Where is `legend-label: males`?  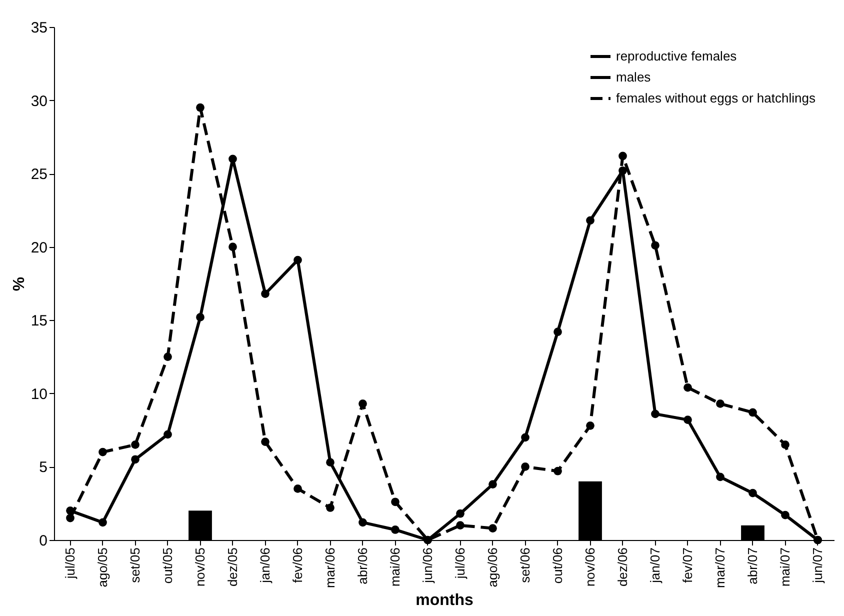
legend-label: males is located at coordinates (634, 77).